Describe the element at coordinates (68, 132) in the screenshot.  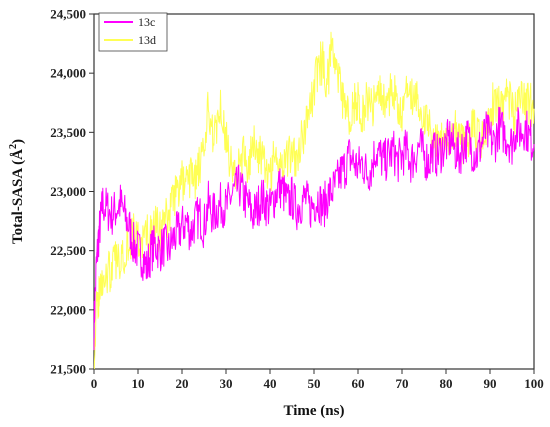
I see `y-tick-label: 23,500` at that location.